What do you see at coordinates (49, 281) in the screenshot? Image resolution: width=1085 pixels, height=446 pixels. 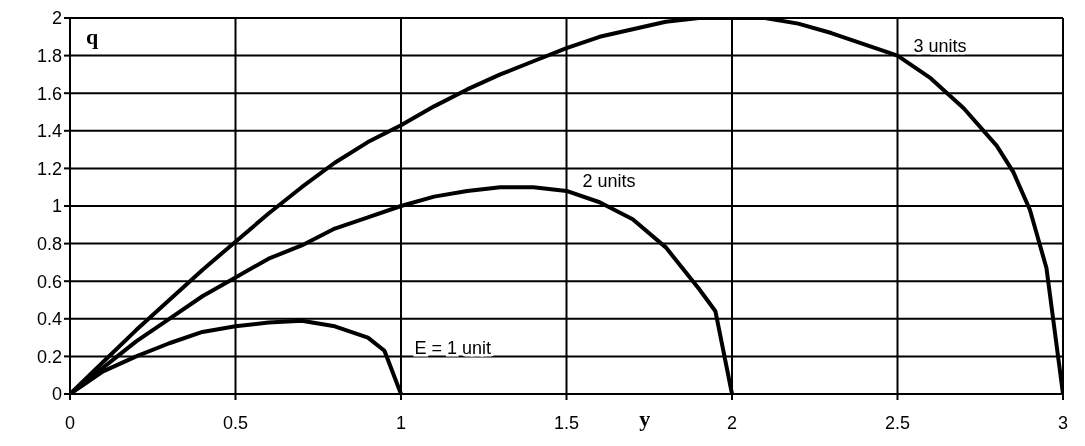 I see `y-tick-label: 0.6` at bounding box center [49, 281].